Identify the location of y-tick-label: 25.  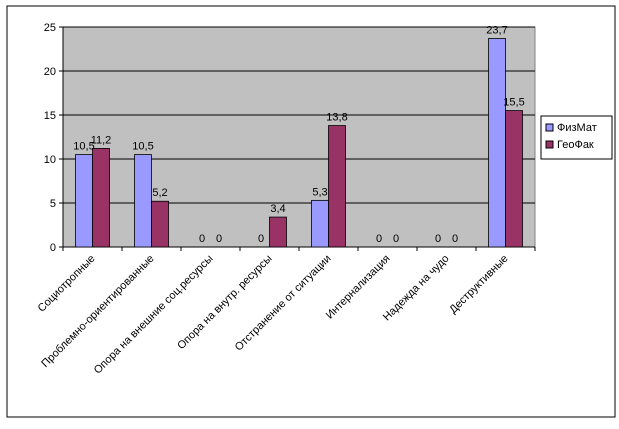
(50, 28).